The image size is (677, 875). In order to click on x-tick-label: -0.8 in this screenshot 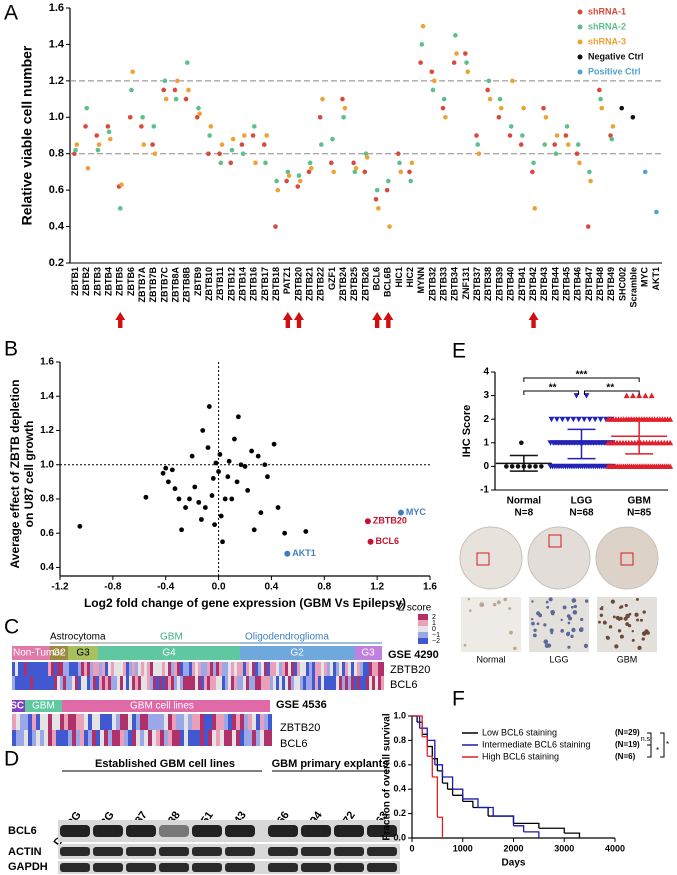, I will do `click(113, 587)`.